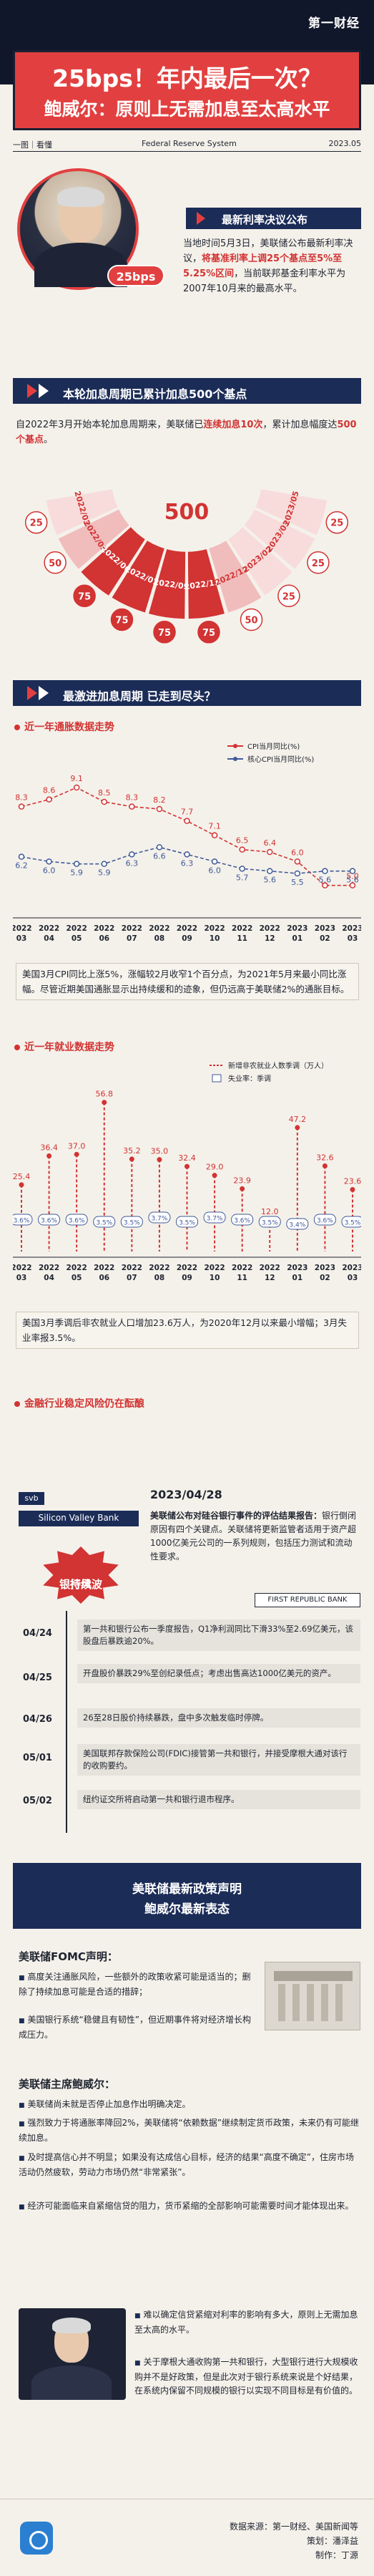 The width and height of the screenshot is (374, 2576). What do you see at coordinates (297, 1226) in the screenshot?
I see `rate-data-label: 3.4%` at bounding box center [297, 1226].